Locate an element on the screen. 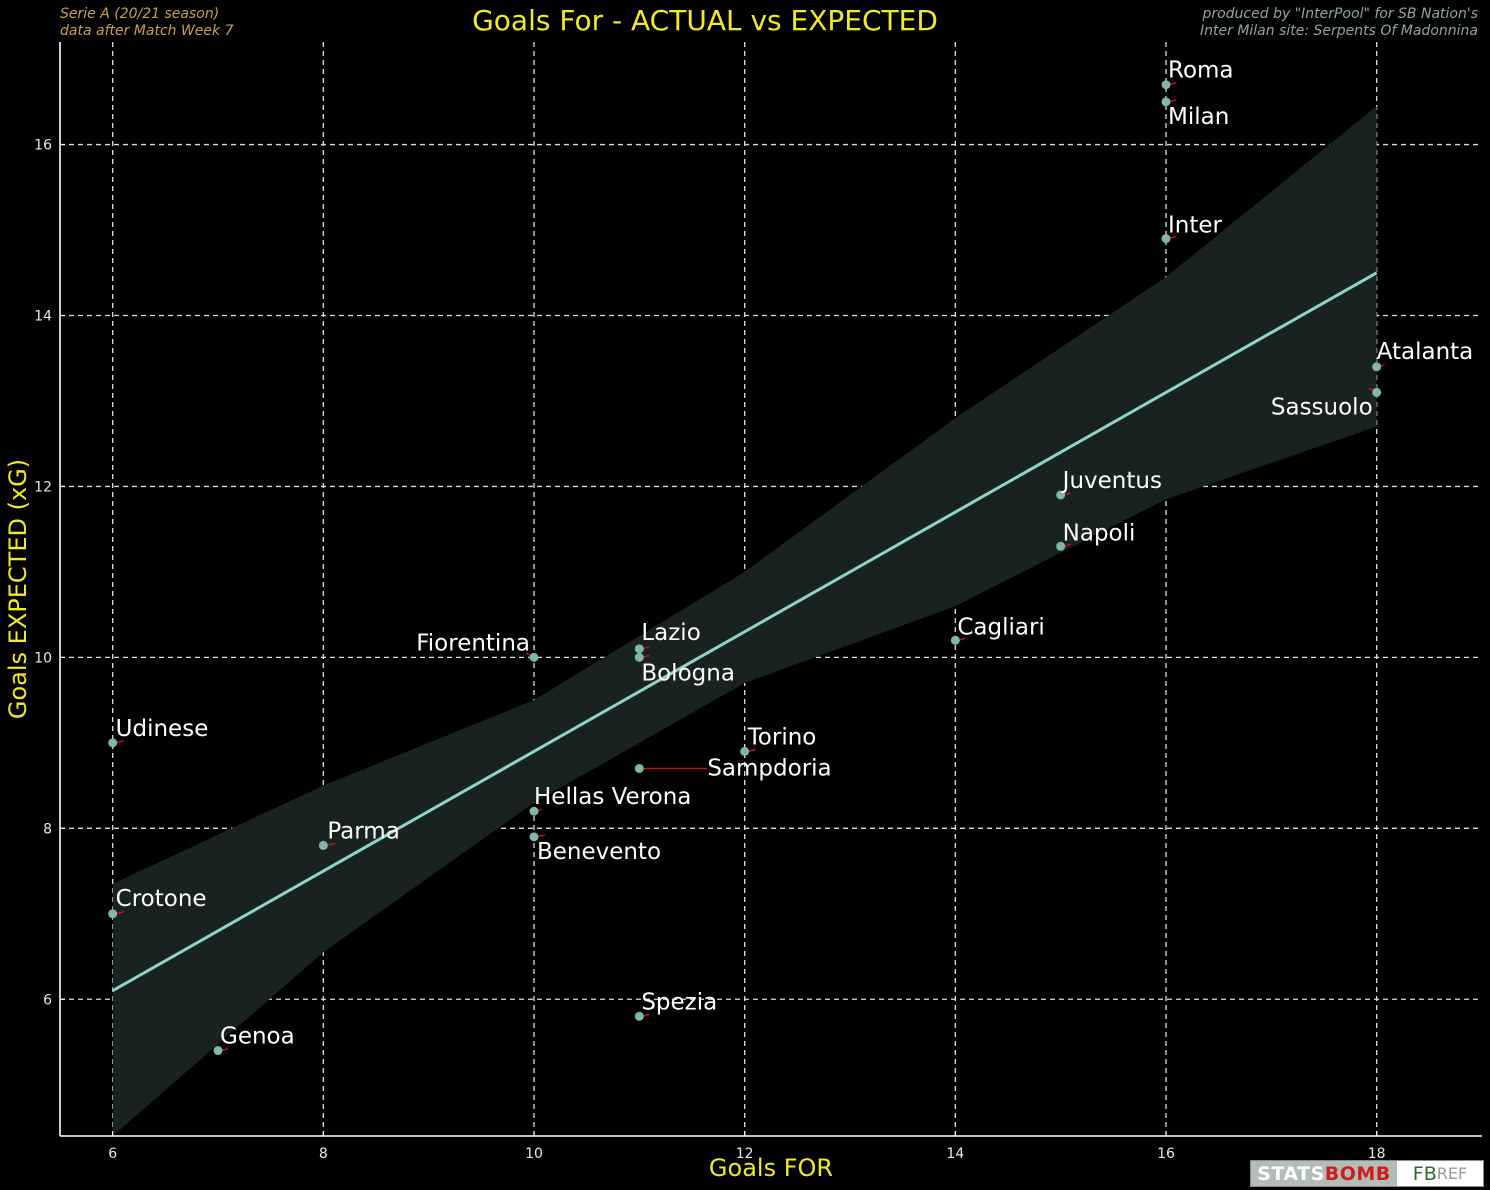 The image size is (1490, 1190). x-tick-label: 8 is located at coordinates (323, 1154).